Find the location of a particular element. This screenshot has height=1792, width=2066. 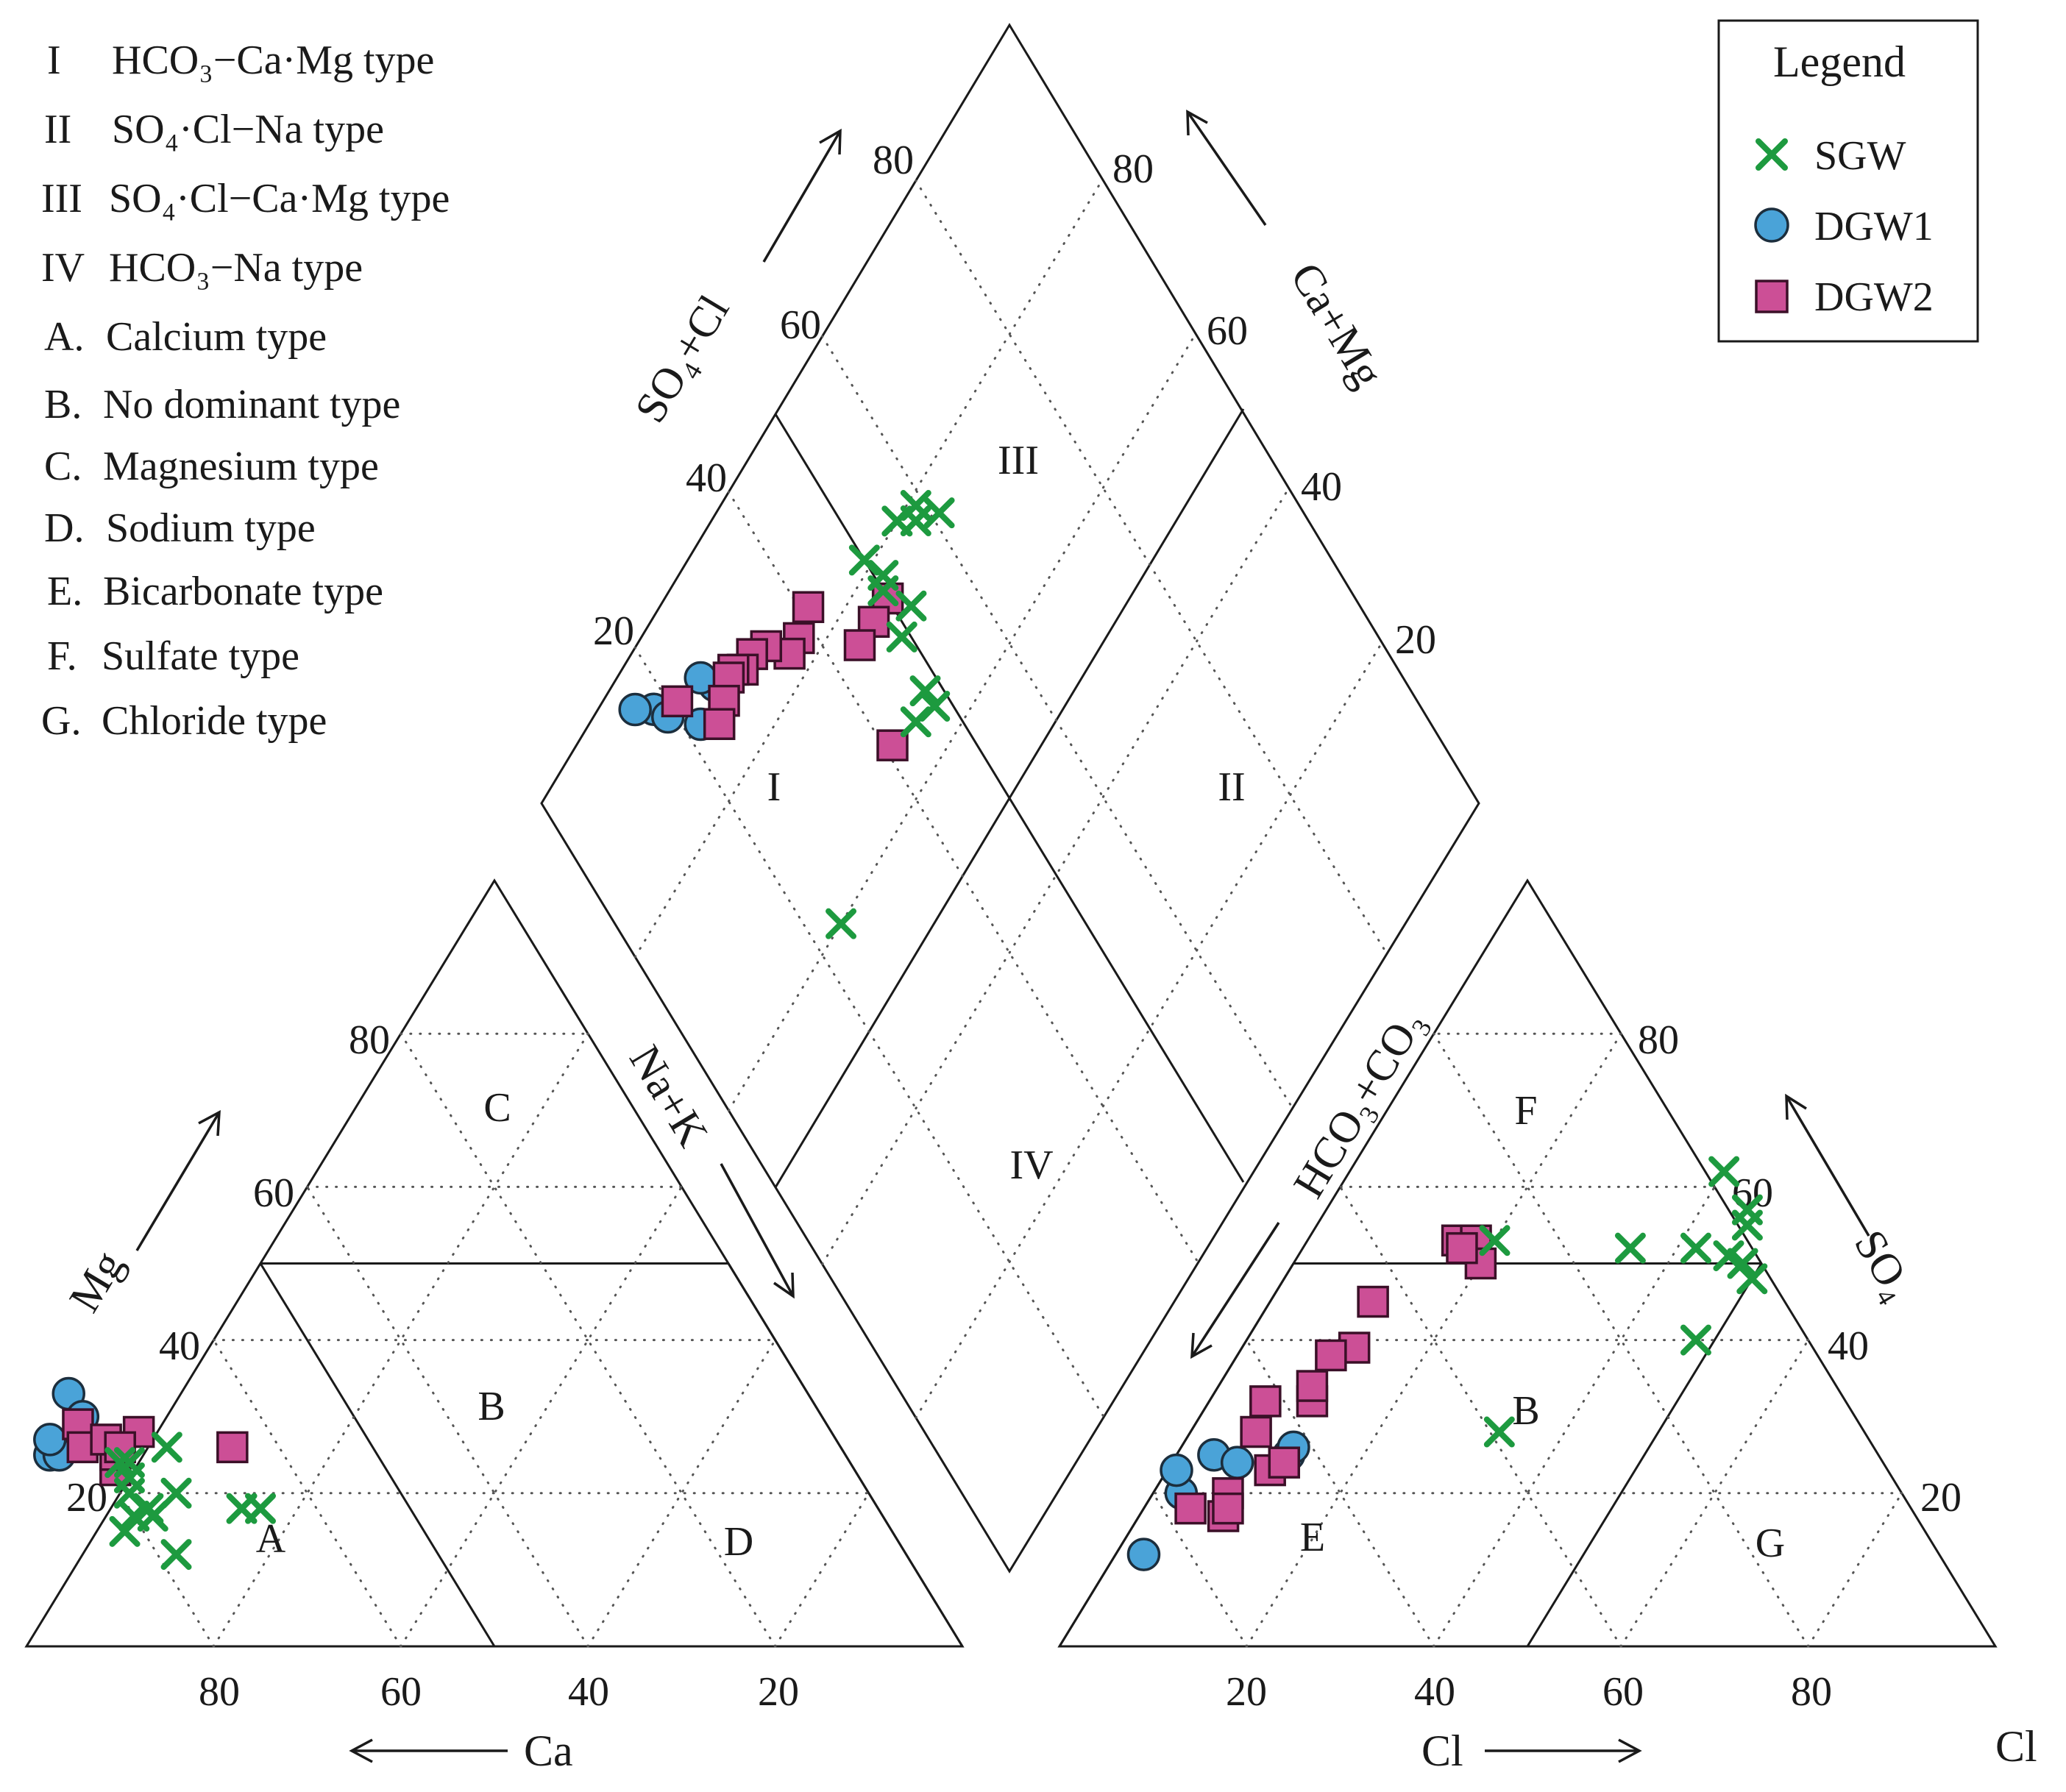

key-item-1: I HCO₃−Ca·Mg type is located at coordinates (241, 60).